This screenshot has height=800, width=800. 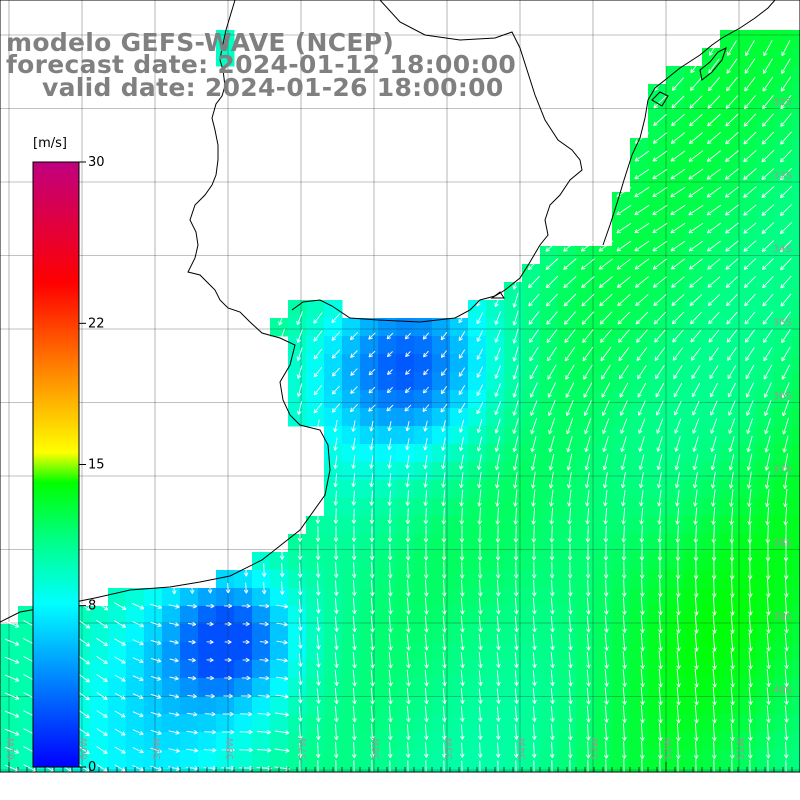 I want to click on colorbar-label: 30, so click(x=96, y=162).